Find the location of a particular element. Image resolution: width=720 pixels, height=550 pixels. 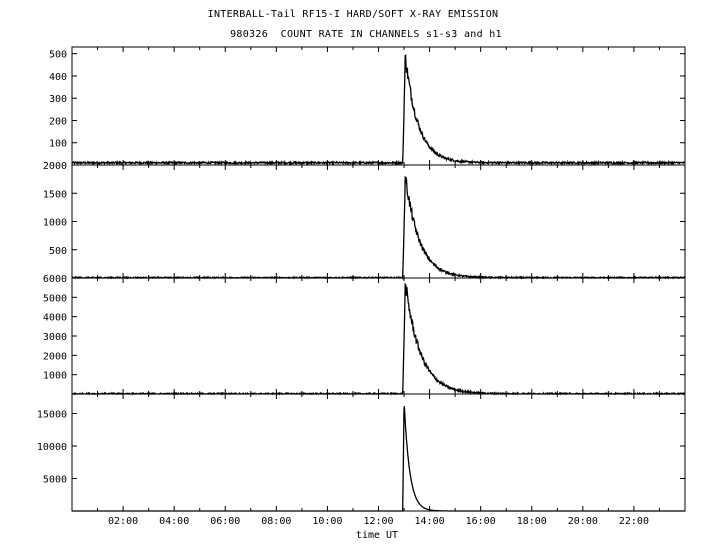

x-tick-label: 18:00 is located at coordinates (532, 521).